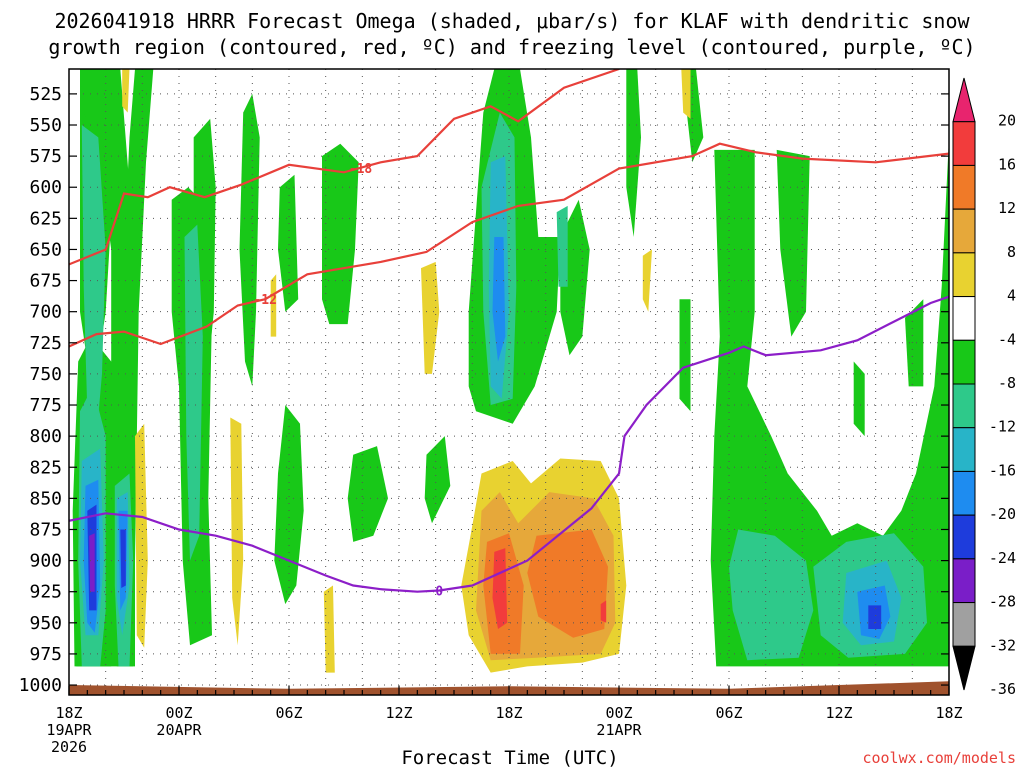  What do you see at coordinates (92, 562) in the screenshot?
I see `omega-region-purple` at bounding box center [92, 562].